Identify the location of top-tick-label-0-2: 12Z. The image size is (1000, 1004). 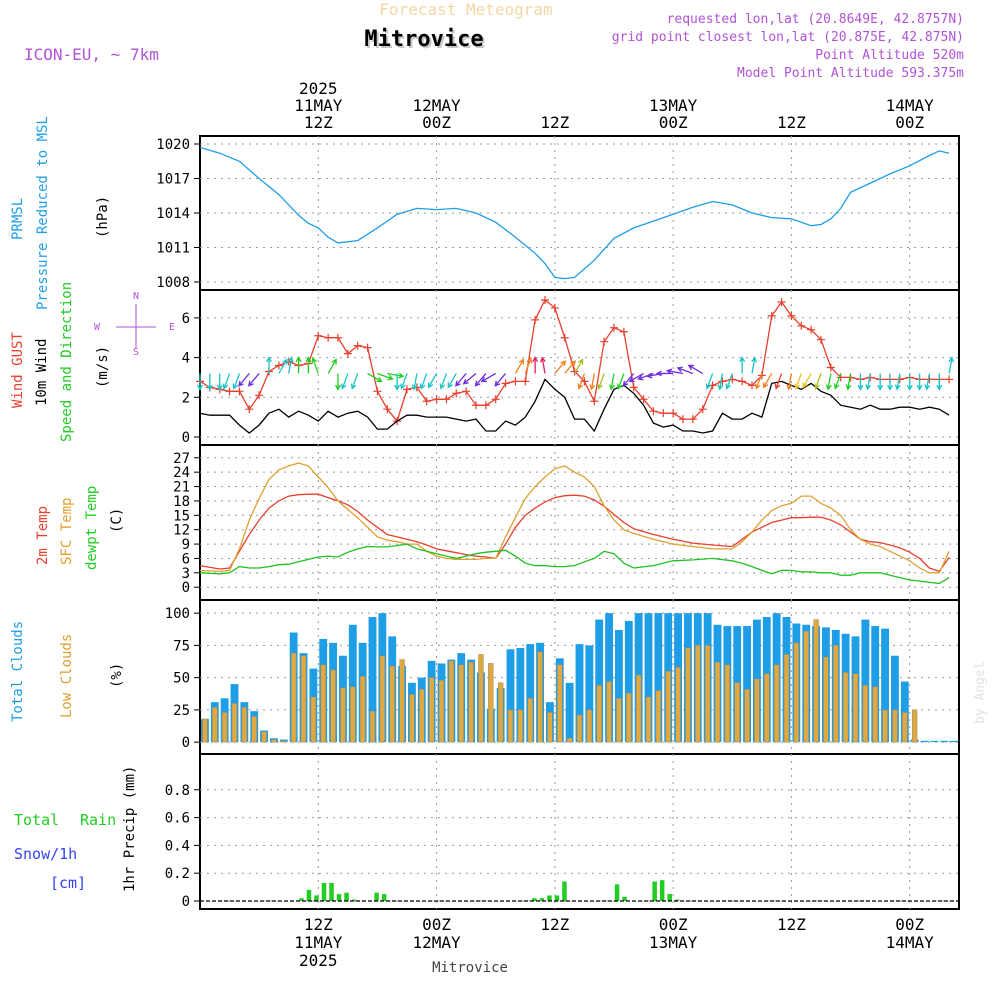
(318, 122).